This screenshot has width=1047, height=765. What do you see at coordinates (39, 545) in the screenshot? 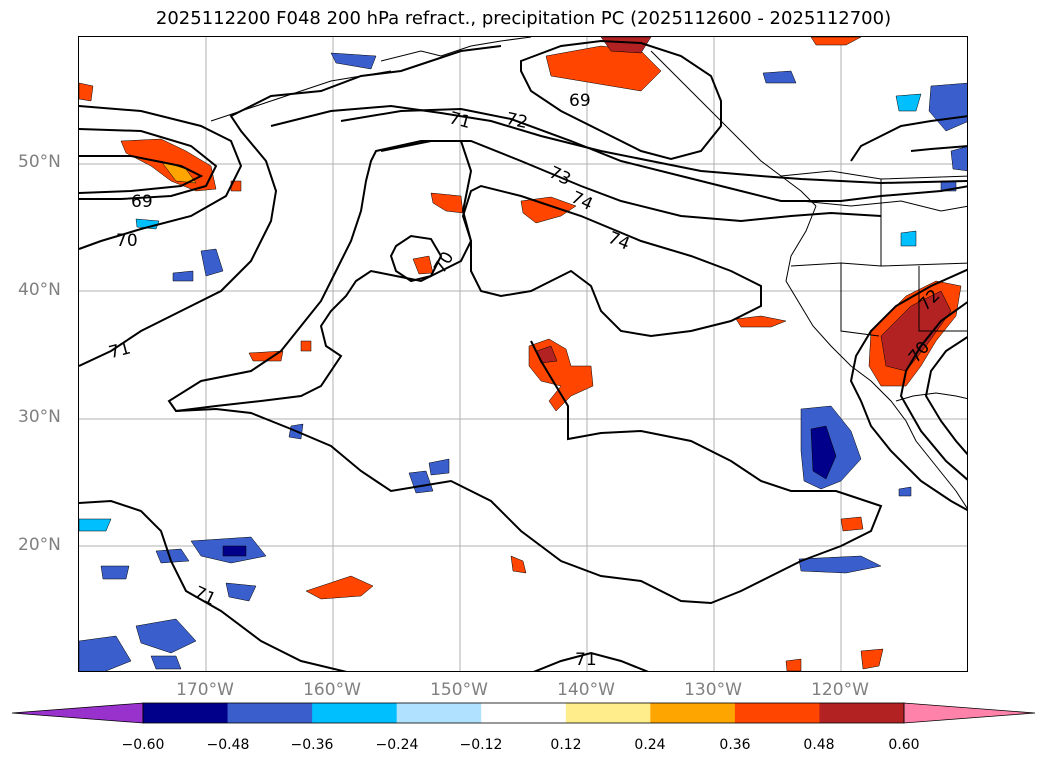
I see `lat-label-20n: 20°N` at bounding box center [39, 545].